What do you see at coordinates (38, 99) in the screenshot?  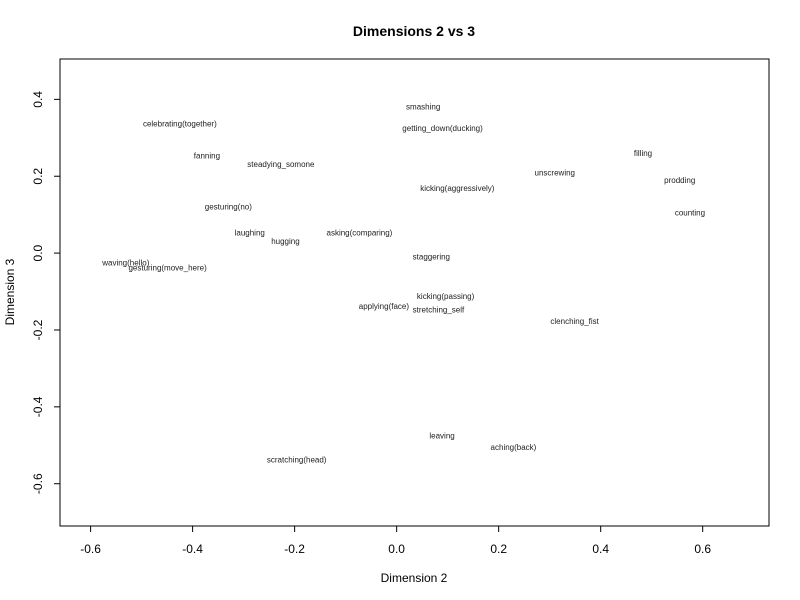 I see `y-tick-label: 0.4` at bounding box center [38, 99].